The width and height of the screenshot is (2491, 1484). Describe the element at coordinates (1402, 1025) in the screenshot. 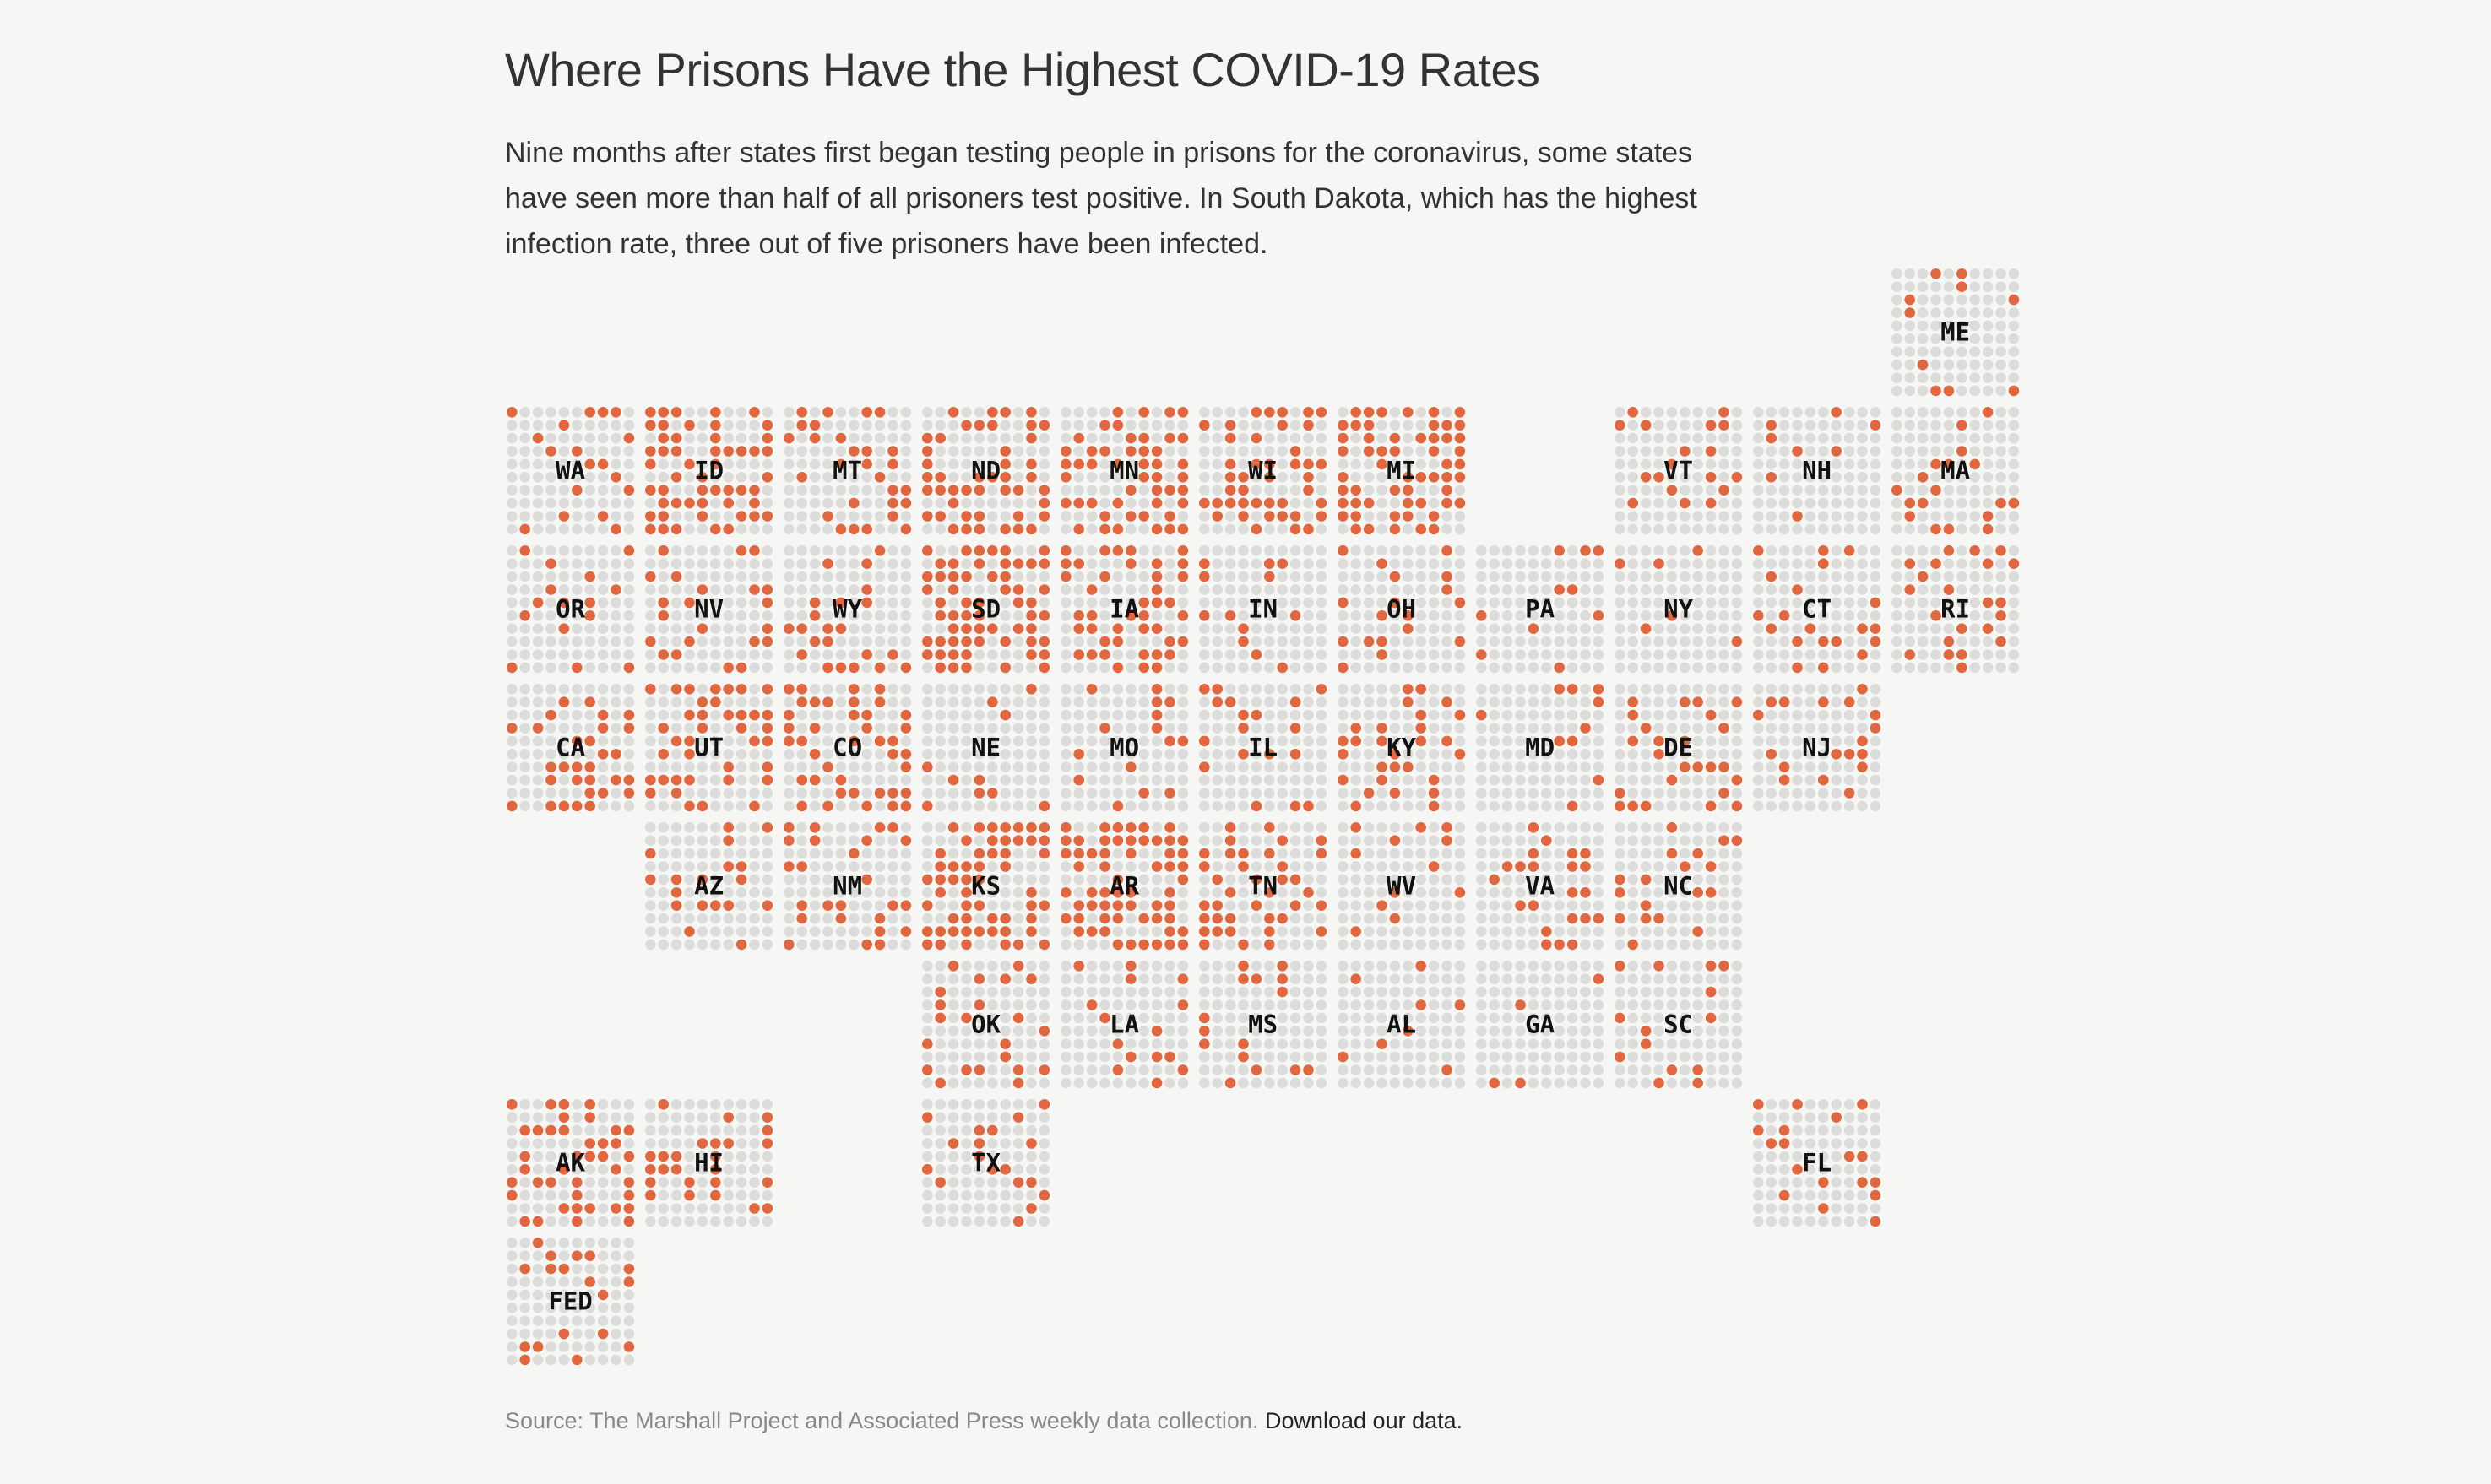

I see `state-tile-al: AL` at that location.